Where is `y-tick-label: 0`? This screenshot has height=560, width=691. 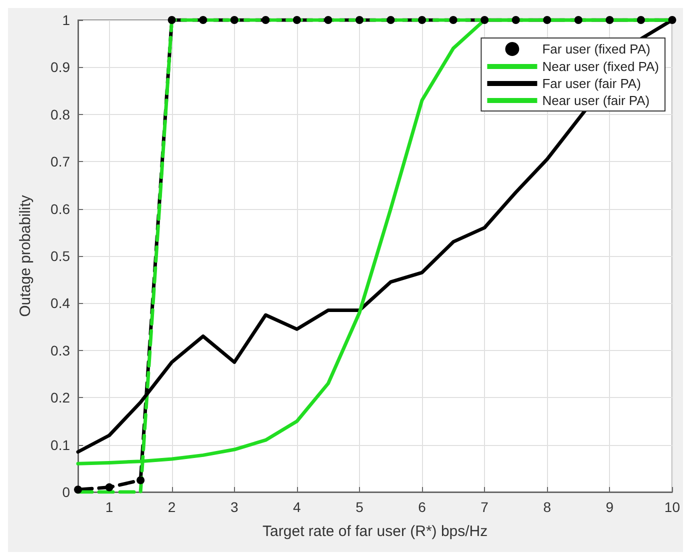 y-tick-label: 0 is located at coordinates (66, 492).